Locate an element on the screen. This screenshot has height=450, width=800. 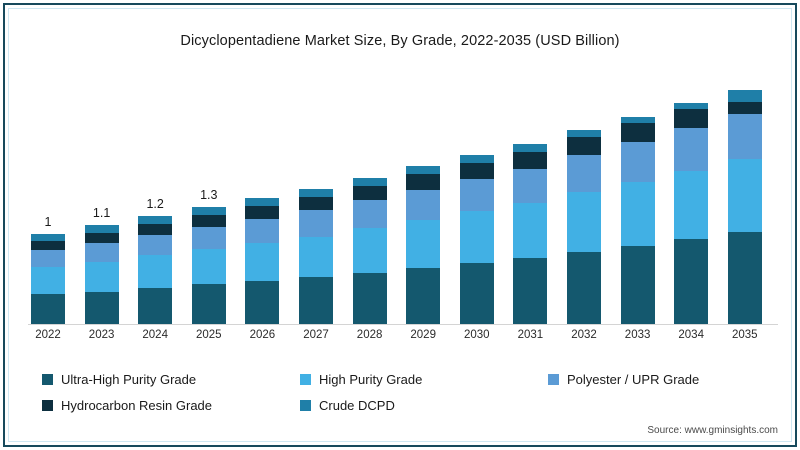
bar-group: 1.3 is located at coordinates (208, 256).